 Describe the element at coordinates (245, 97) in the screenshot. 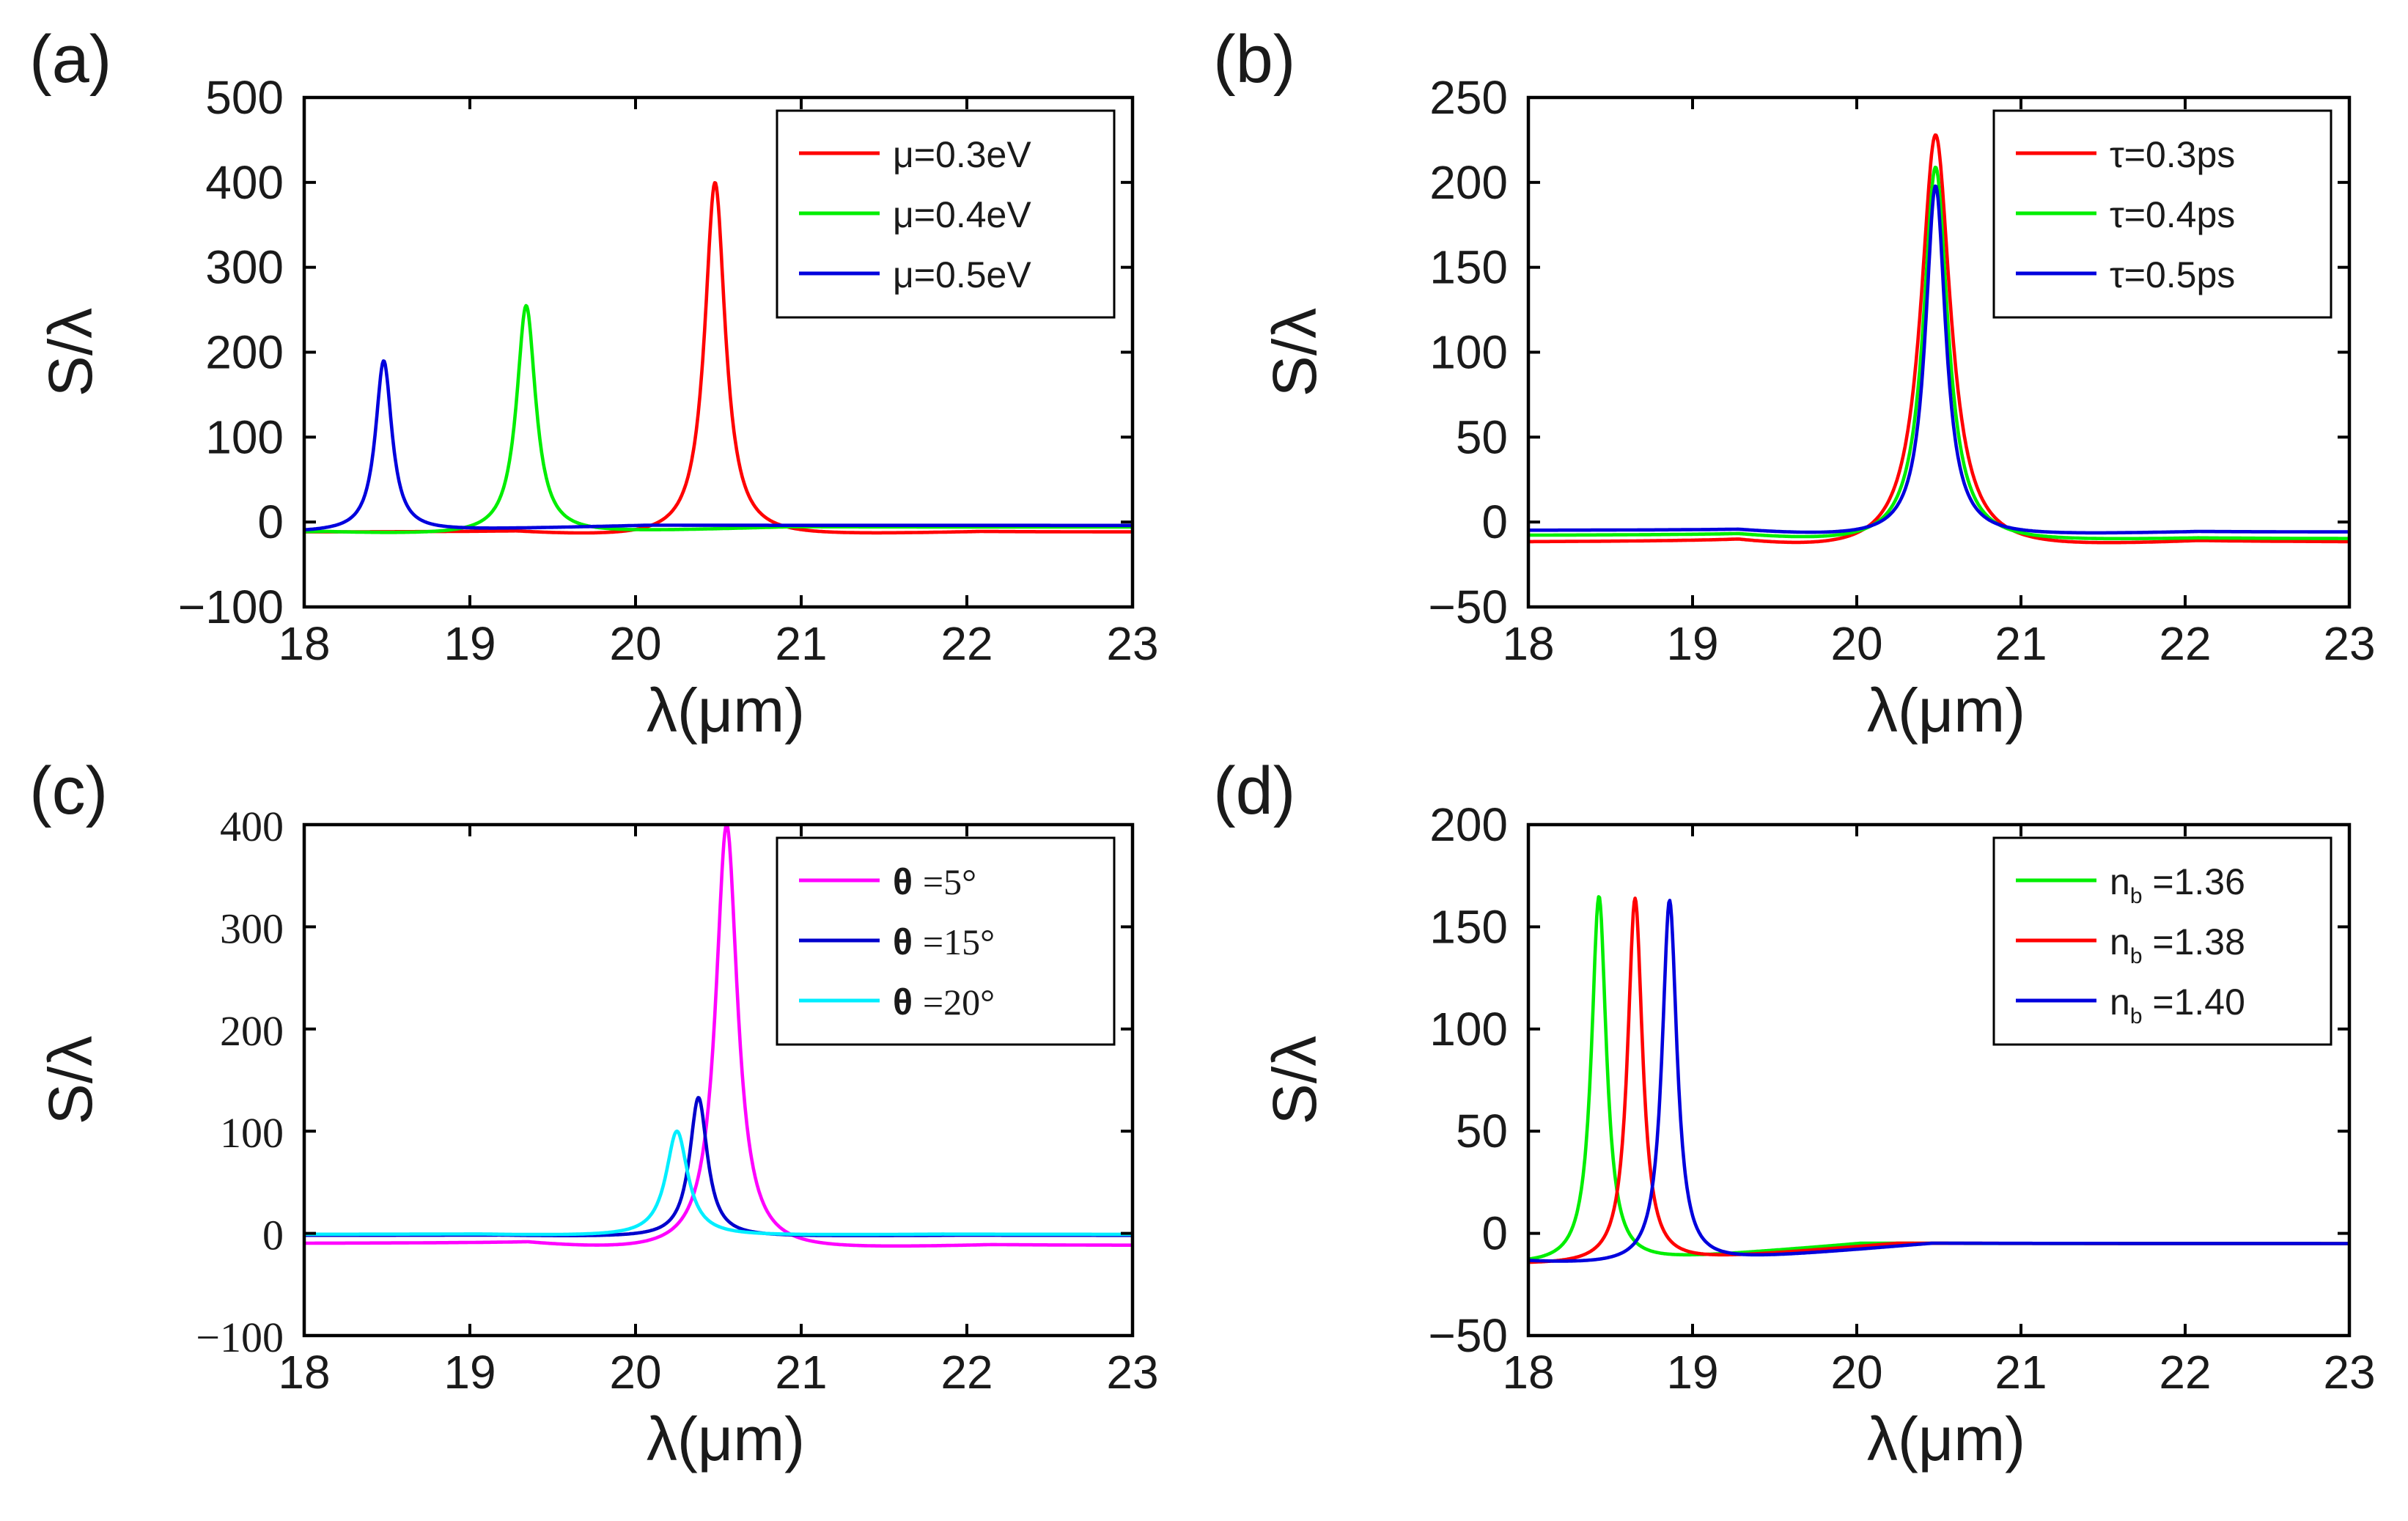

I see `y-tick-label: 500` at that location.